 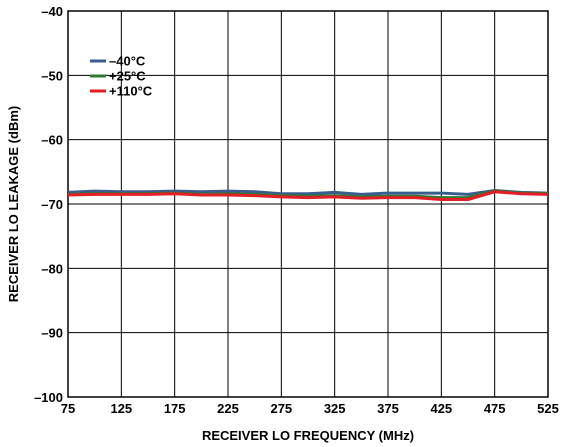 I want to click on x-tick-label: 225, so click(x=228, y=408).